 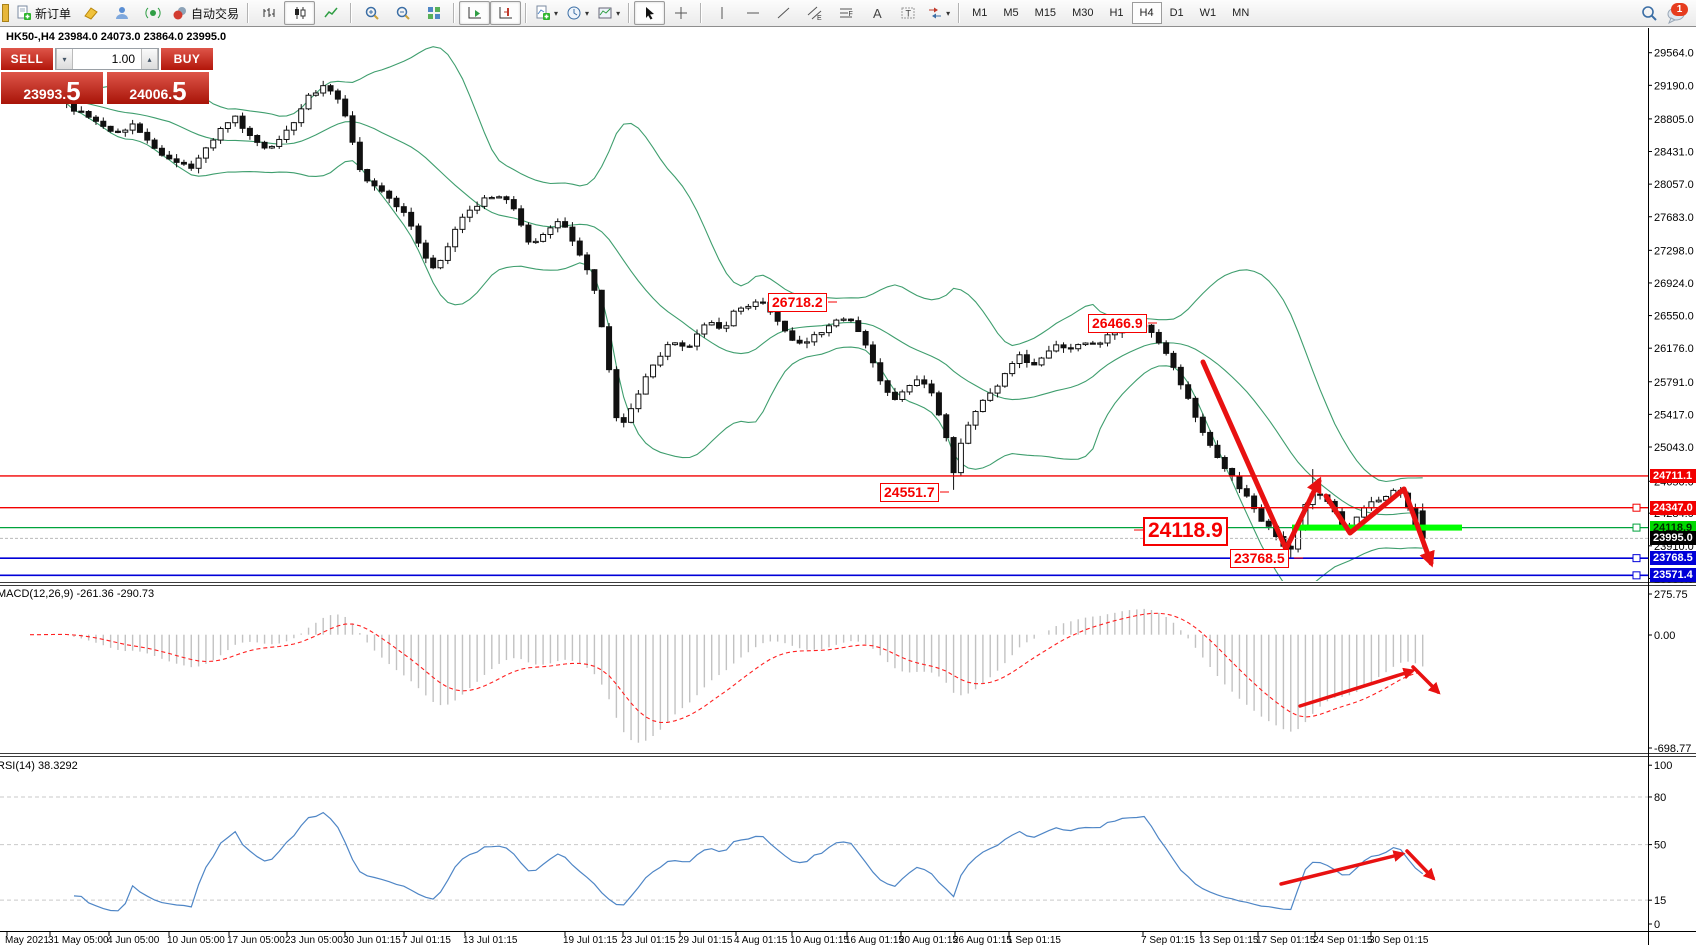 What do you see at coordinates (475, 13) in the screenshot?
I see `auto-scroll-button` at bounding box center [475, 13].